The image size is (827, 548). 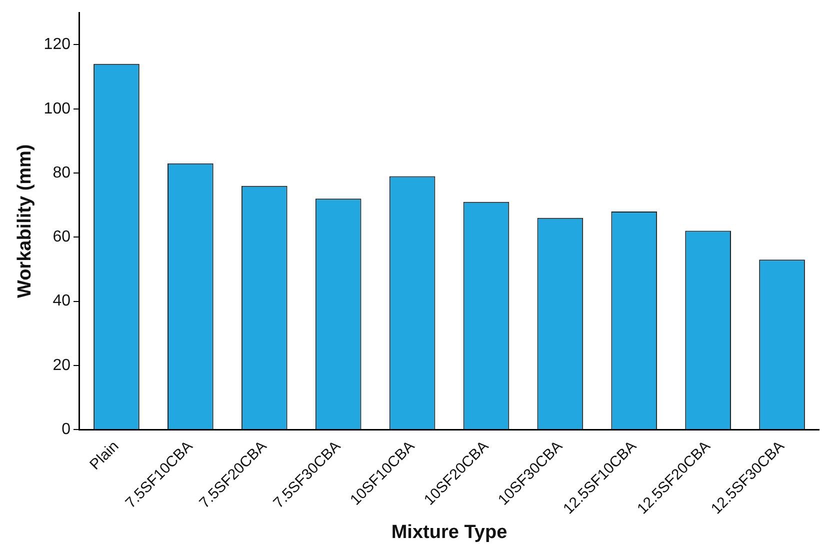 What do you see at coordinates (61, 365) in the screenshot?
I see `y-tick-label: 20` at bounding box center [61, 365].